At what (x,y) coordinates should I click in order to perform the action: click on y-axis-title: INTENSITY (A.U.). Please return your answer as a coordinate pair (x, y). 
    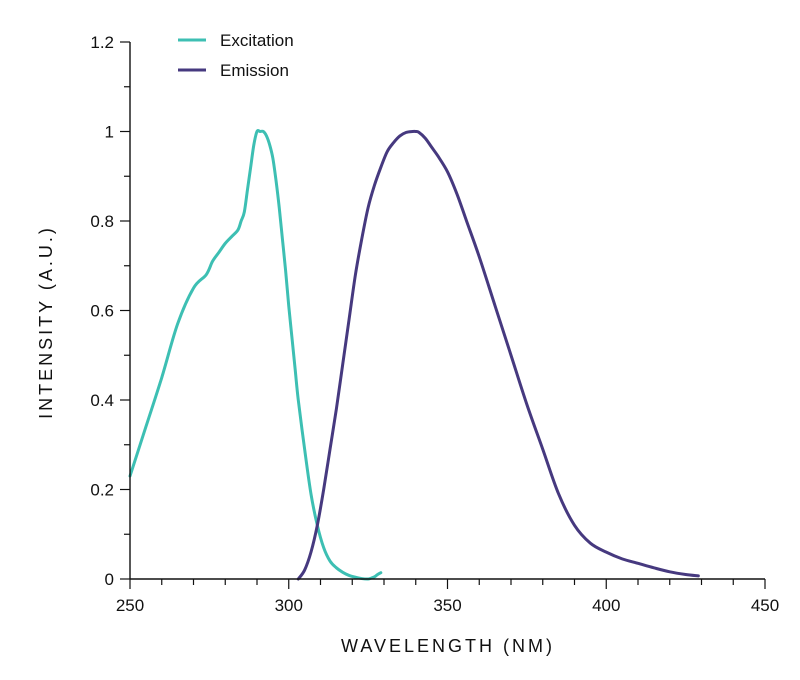
    Looking at the image, I should click on (46, 322).